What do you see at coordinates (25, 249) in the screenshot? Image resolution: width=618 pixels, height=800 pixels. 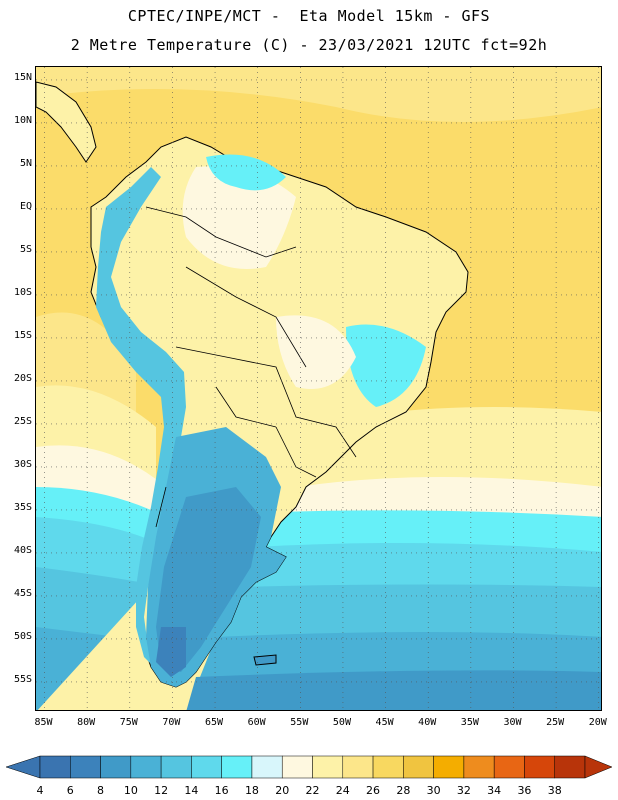 I see `latitude-label: 5S` at bounding box center [25, 249].